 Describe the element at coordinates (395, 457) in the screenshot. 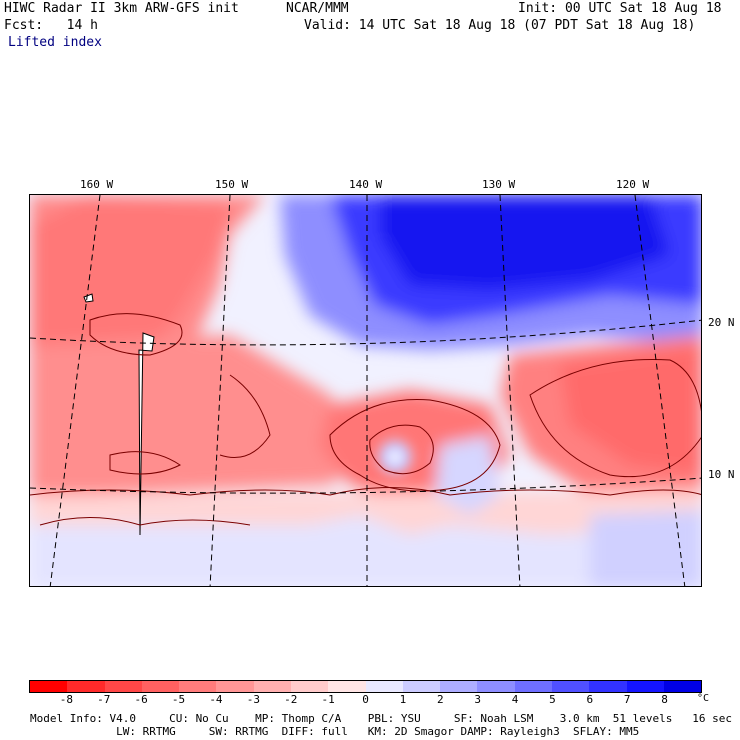

I see `cyclone-core` at that location.